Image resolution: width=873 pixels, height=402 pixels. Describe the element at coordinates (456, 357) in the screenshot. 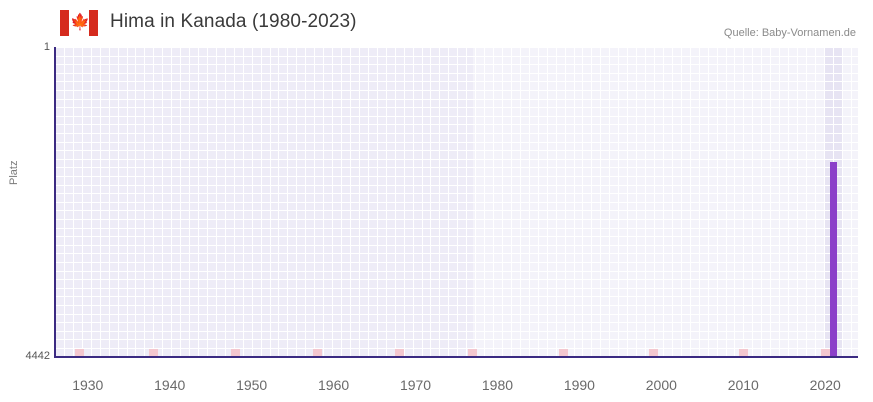

I see `x-axis-line` at that location.